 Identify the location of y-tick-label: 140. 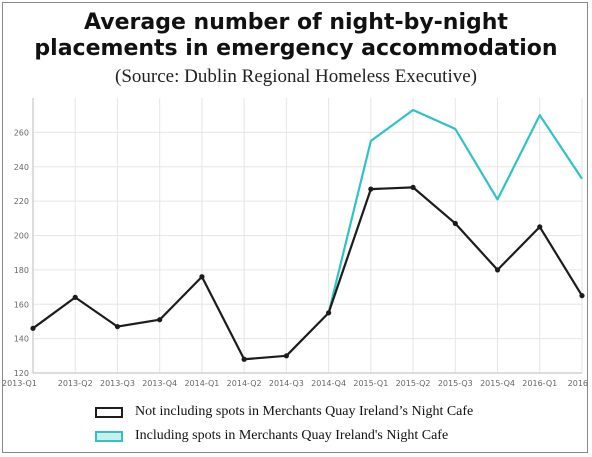
(21, 339).